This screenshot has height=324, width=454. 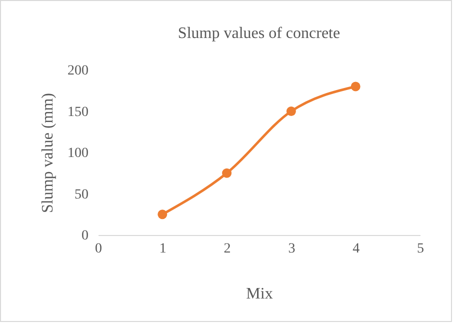 What do you see at coordinates (420, 249) in the screenshot?
I see `x-tick-label: 5` at bounding box center [420, 249].